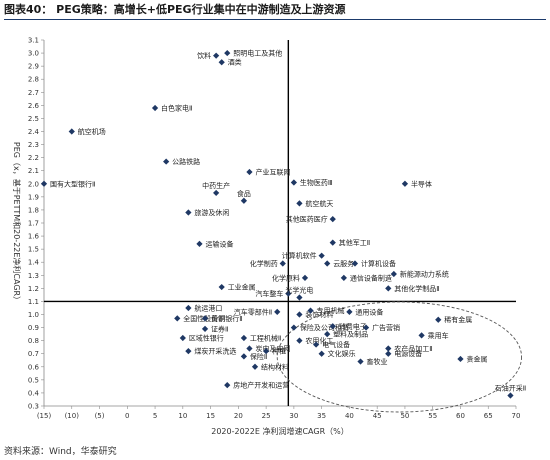  What do you see at coordinates (488, 416) in the screenshot?
I see `x-tick-label: 65` at bounding box center [488, 416].